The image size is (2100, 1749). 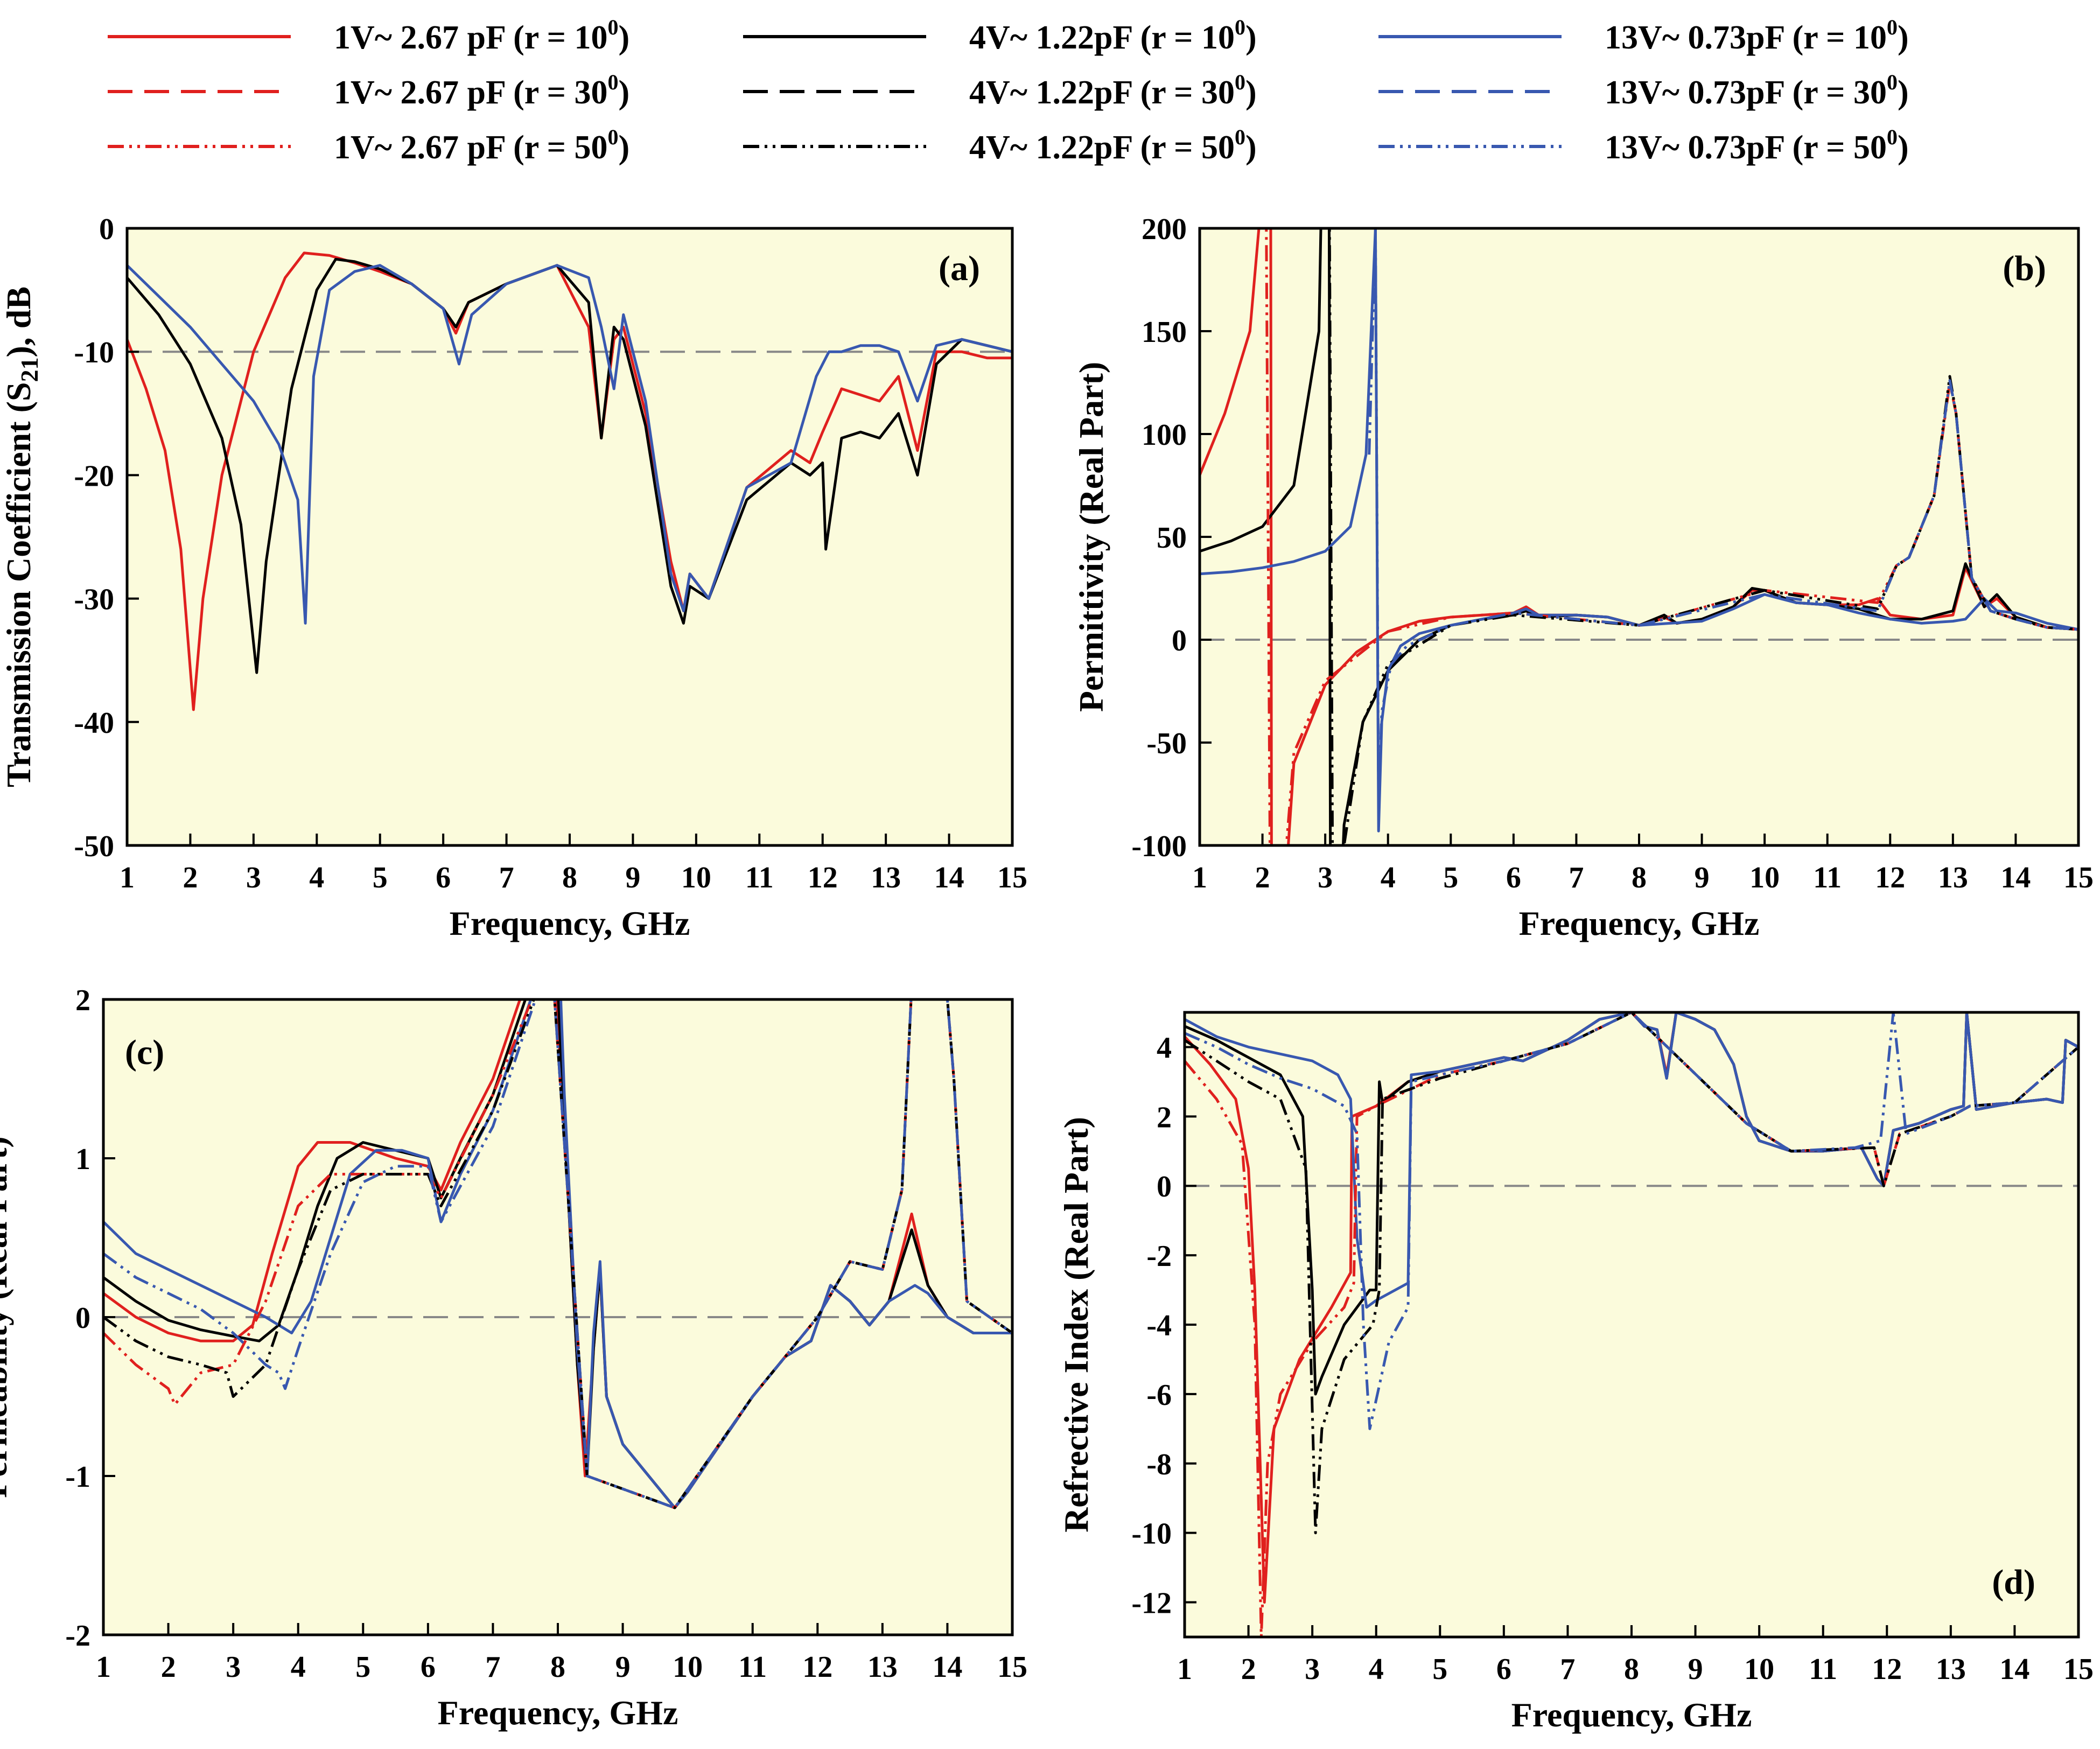 What do you see at coordinates (1159, 846) in the screenshot?
I see `y-tick-label: -100` at bounding box center [1159, 846].